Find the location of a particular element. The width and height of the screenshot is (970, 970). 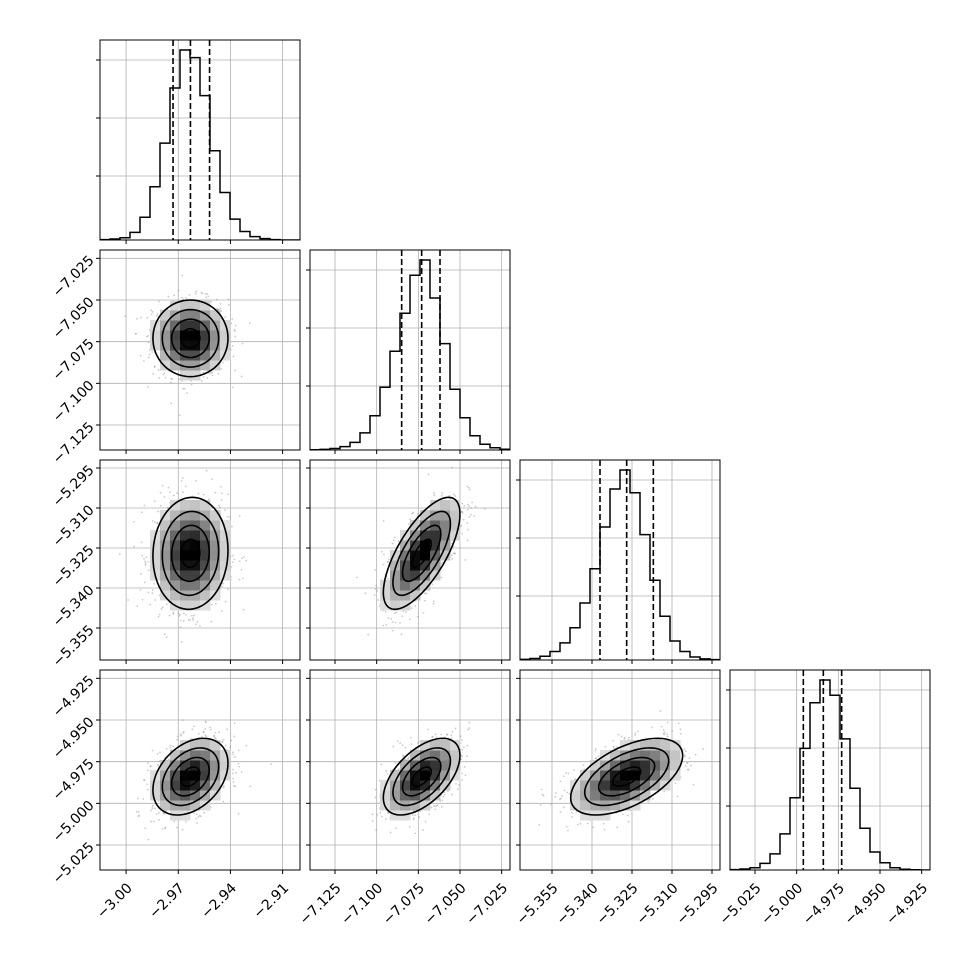

y-tick-label: −5.025 is located at coordinates (74, 863).